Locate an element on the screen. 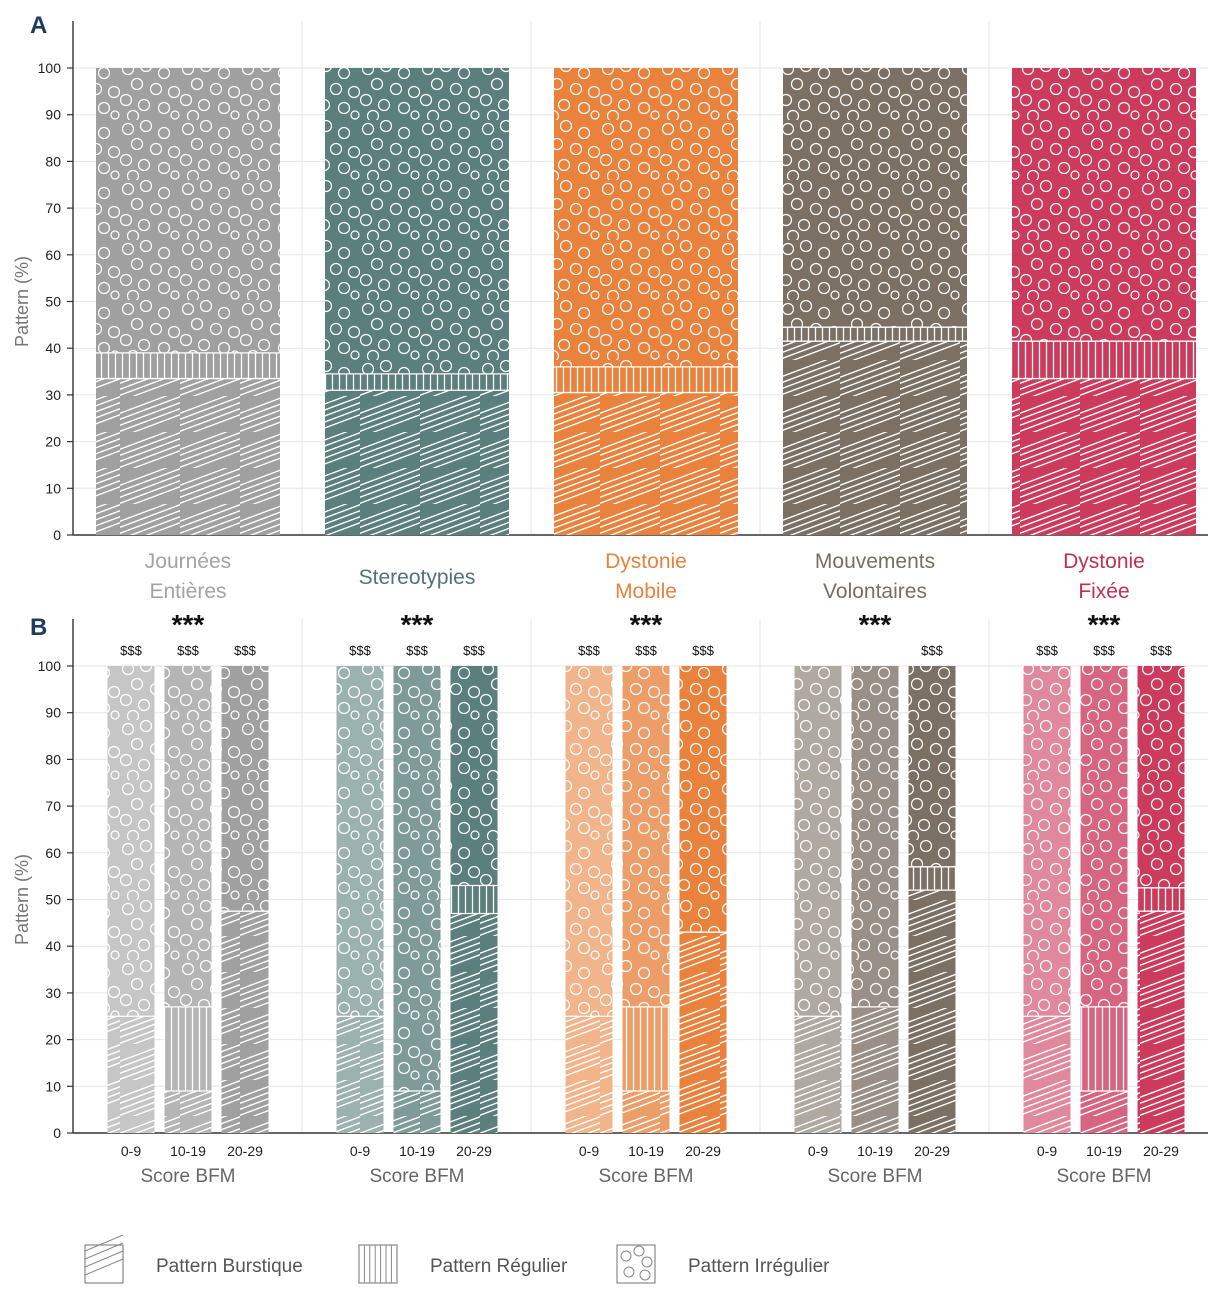 The width and height of the screenshot is (1208, 1293). panel-b-y-tick-label: 0 is located at coordinates (57, 1133).